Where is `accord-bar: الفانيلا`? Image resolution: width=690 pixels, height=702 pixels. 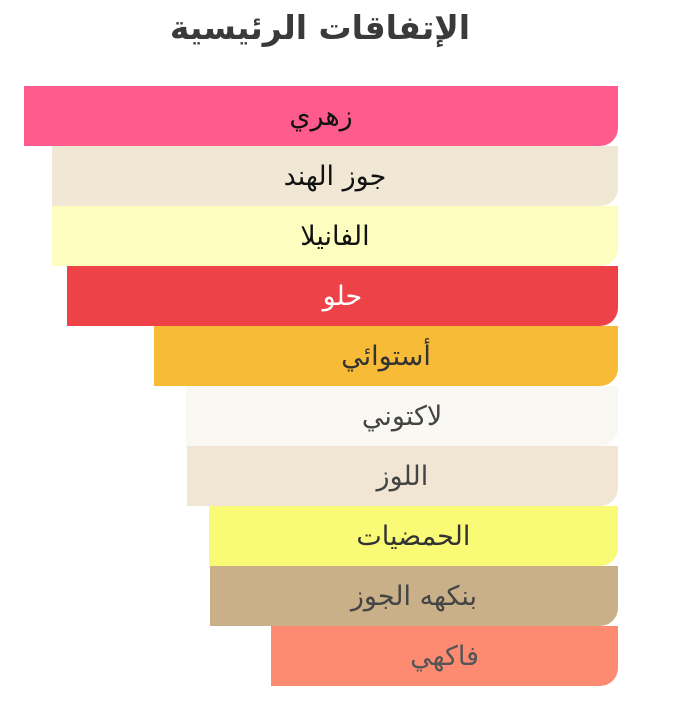
accord-bar: الفانيلا is located at coordinates (334, 236).